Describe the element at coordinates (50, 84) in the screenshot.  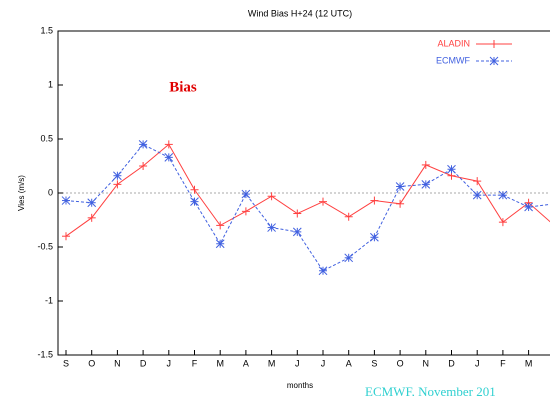
I see `y-tick-label: 1` at that location.